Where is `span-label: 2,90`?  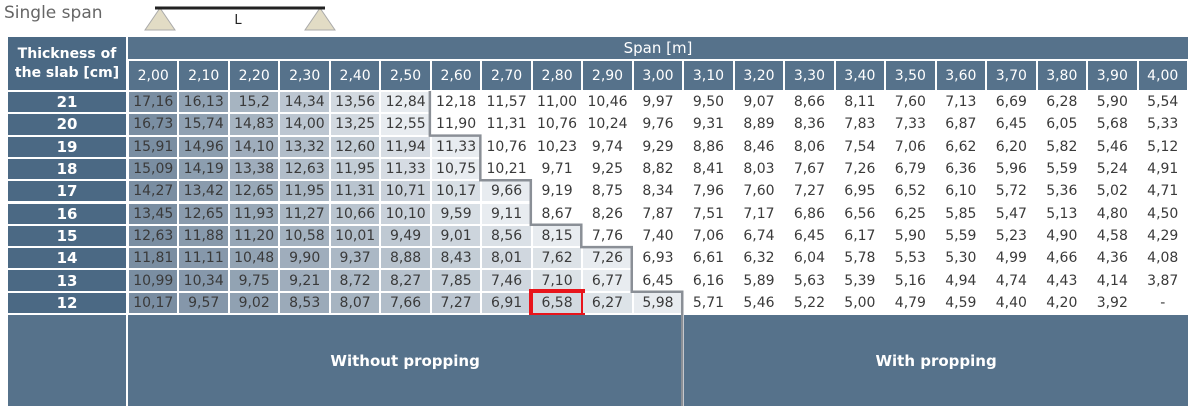 span-label: 2,90 is located at coordinates (607, 75).